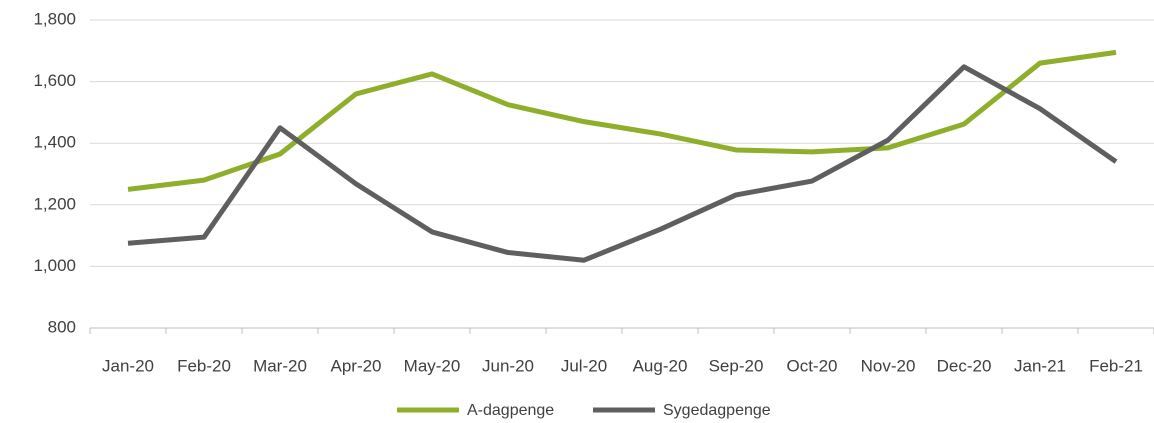 The width and height of the screenshot is (1154, 423). Describe the element at coordinates (508, 365) in the screenshot. I see `x-tick-label: Jun-20` at that location.